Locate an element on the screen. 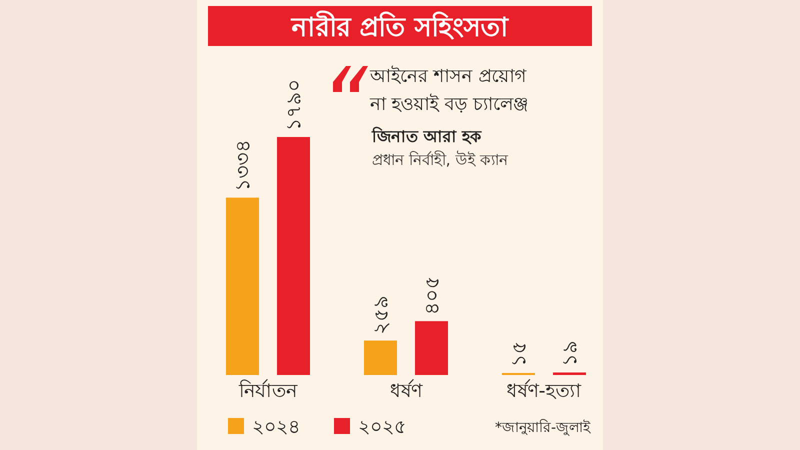 This screenshot has height=450, width=800. data-label: ৪০৫ is located at coordinates (432, 296).